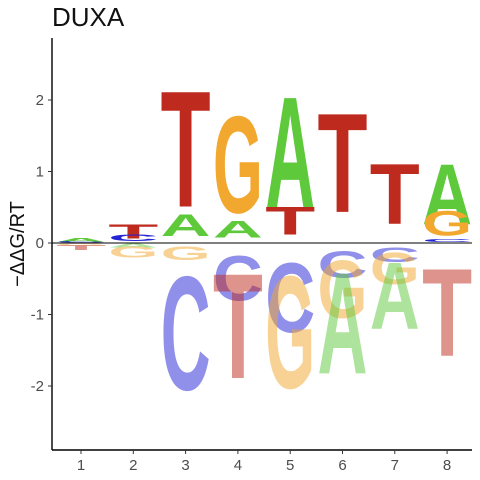  Describe the element at coordinates (40, 243) in the screenshot. I see `y-tick-label: 0` at that location.